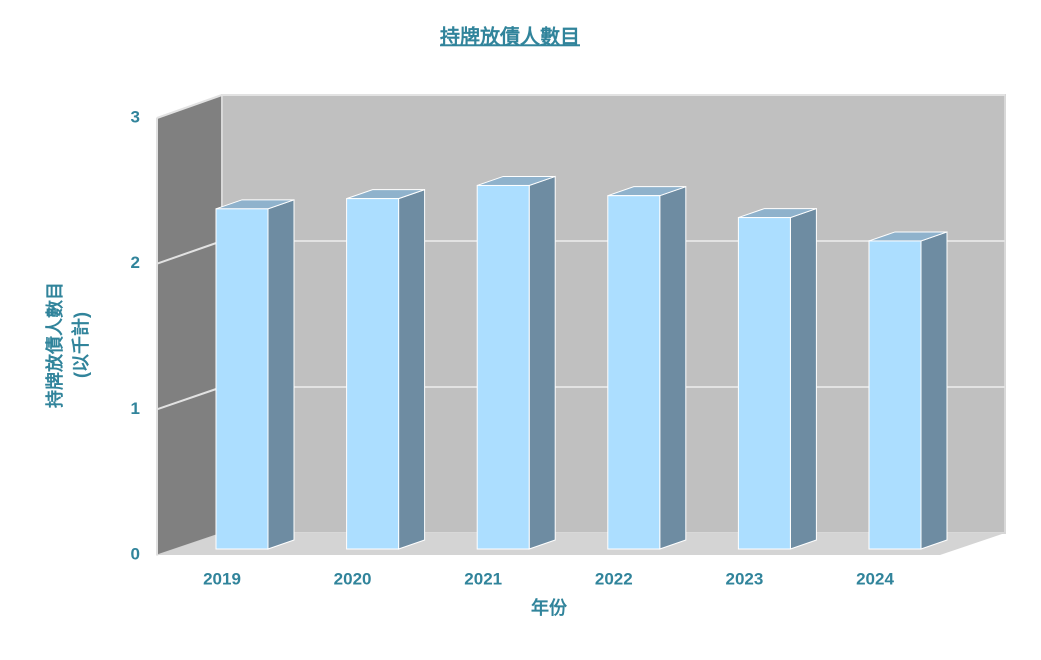 Image resolution: width=1041 pixels, height=660 pixels. I want to click on y-tick-label: 0, so click(135, 553).